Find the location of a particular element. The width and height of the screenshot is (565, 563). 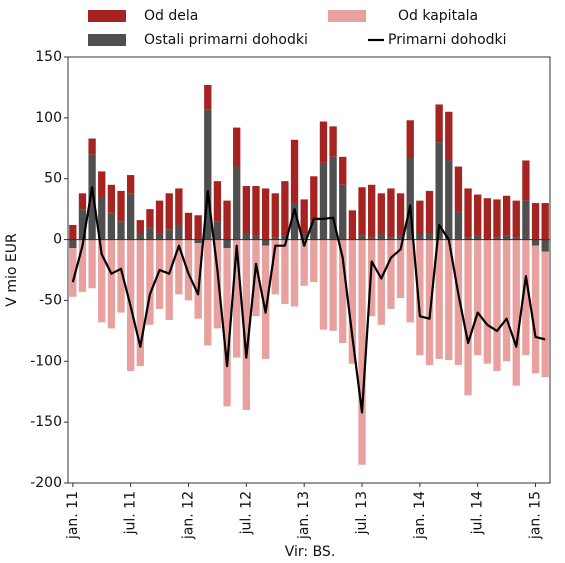

y-tick-label: 0 is located at coordinates (57, 240).